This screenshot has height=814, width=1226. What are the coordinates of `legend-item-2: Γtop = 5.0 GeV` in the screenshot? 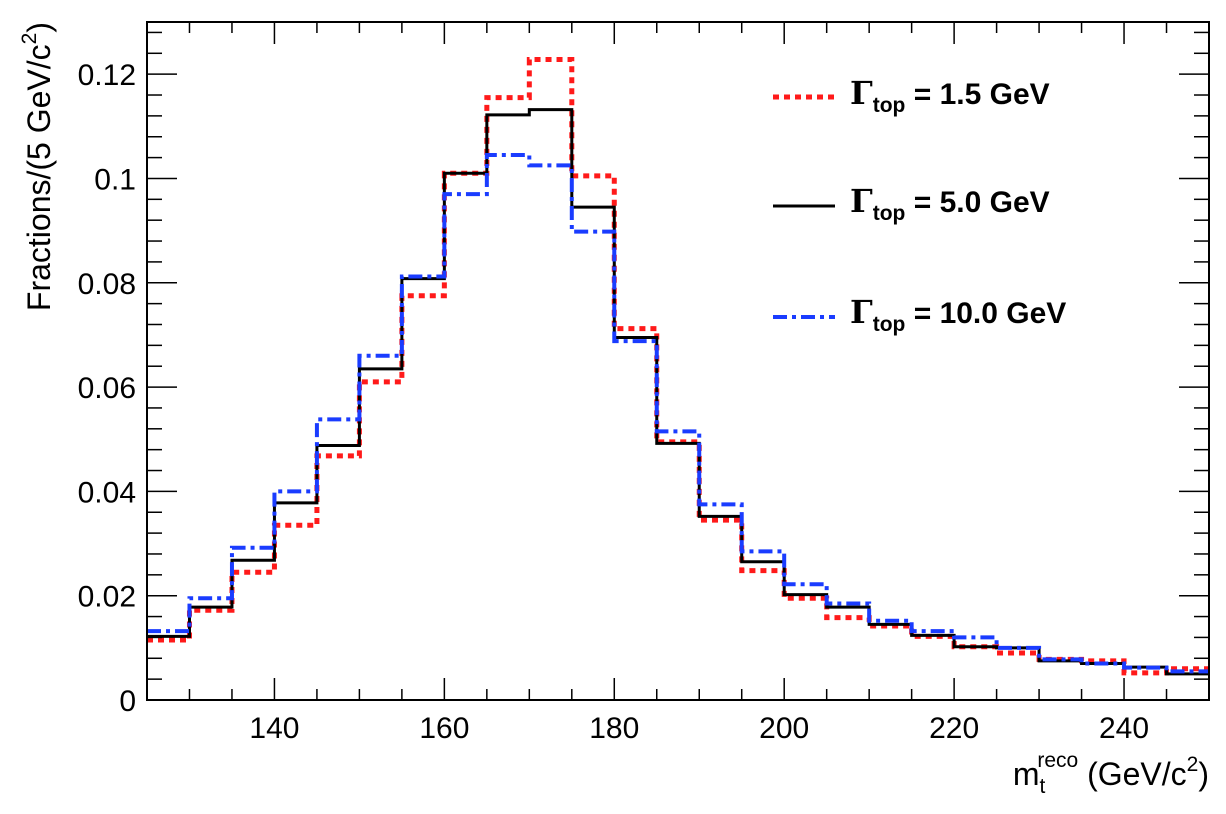 It's located at (911, 203).